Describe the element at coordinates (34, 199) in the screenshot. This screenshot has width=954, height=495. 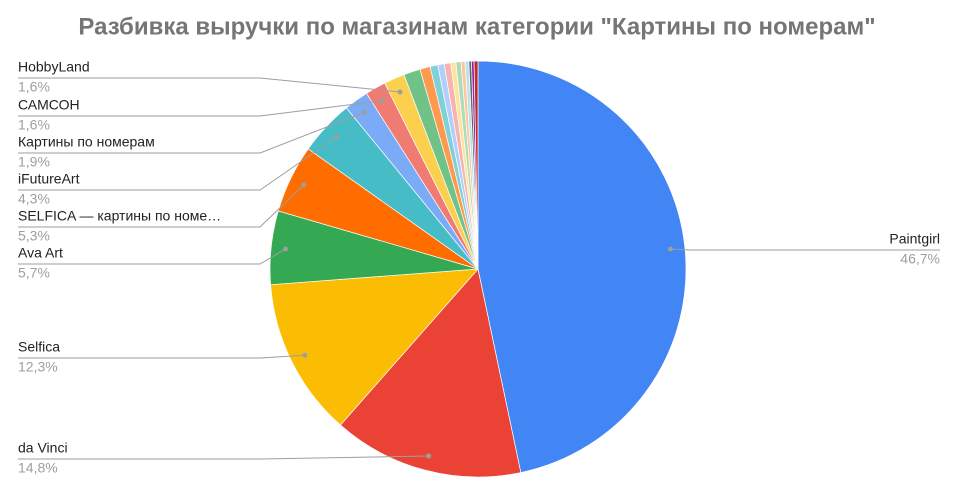
I see `slice-value-label: 4,3%` at that location.